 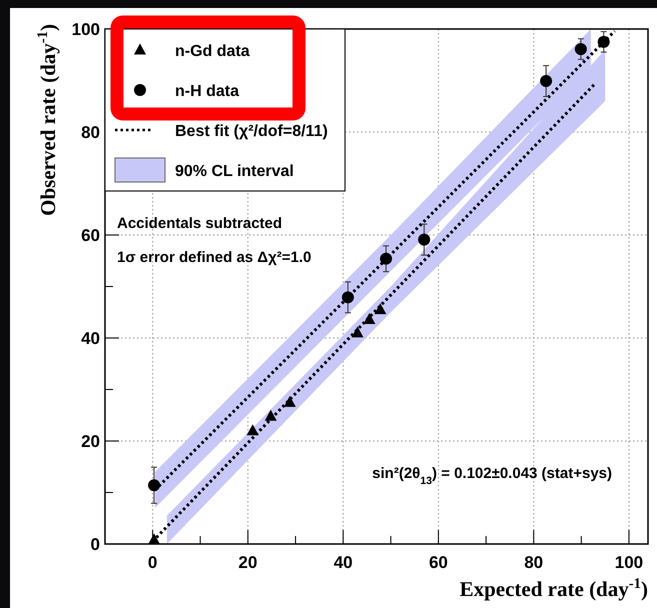 I want to click on legend-label: Best fit (χ²/dof=8/11), so click(x=251, y=131).